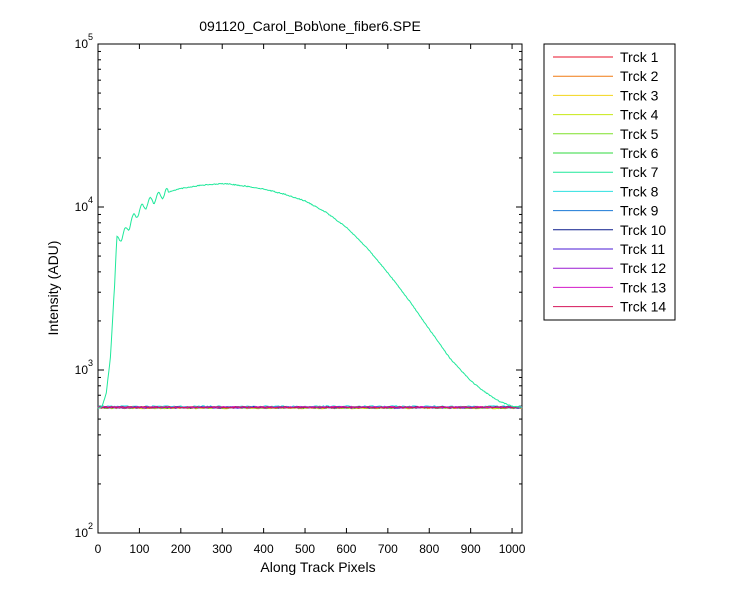  I want to click on y-tick-exponent: 3, so click(90, 363).